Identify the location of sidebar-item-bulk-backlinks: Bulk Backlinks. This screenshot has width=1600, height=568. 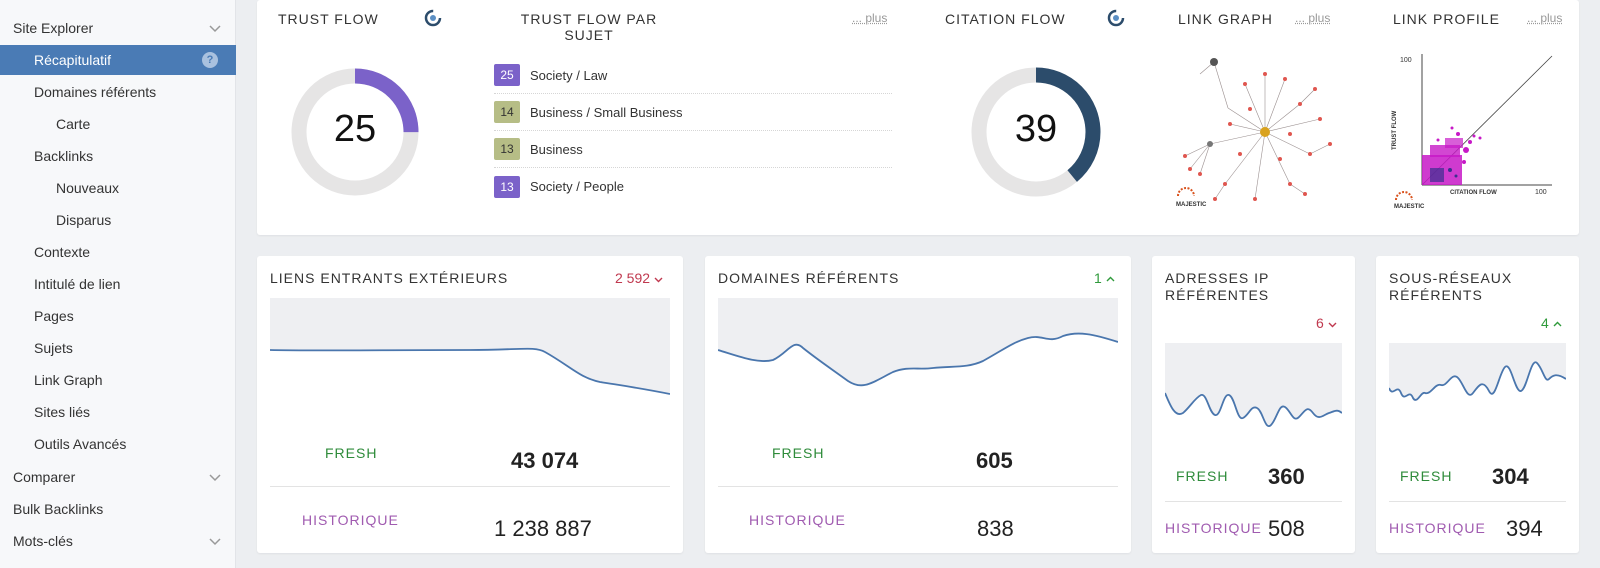
(118, 509).